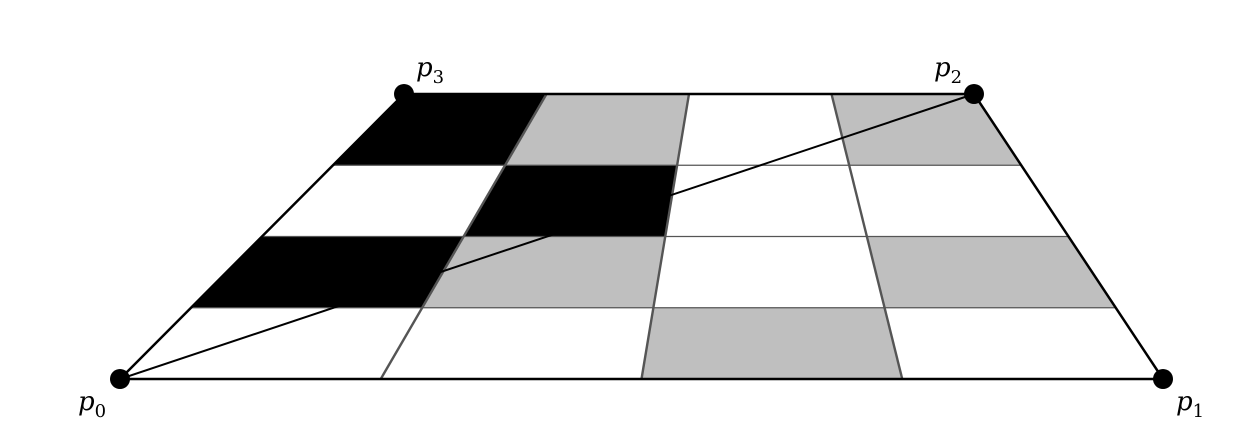  I want to click on grid-cell-r2-c3, so click(959, 200).